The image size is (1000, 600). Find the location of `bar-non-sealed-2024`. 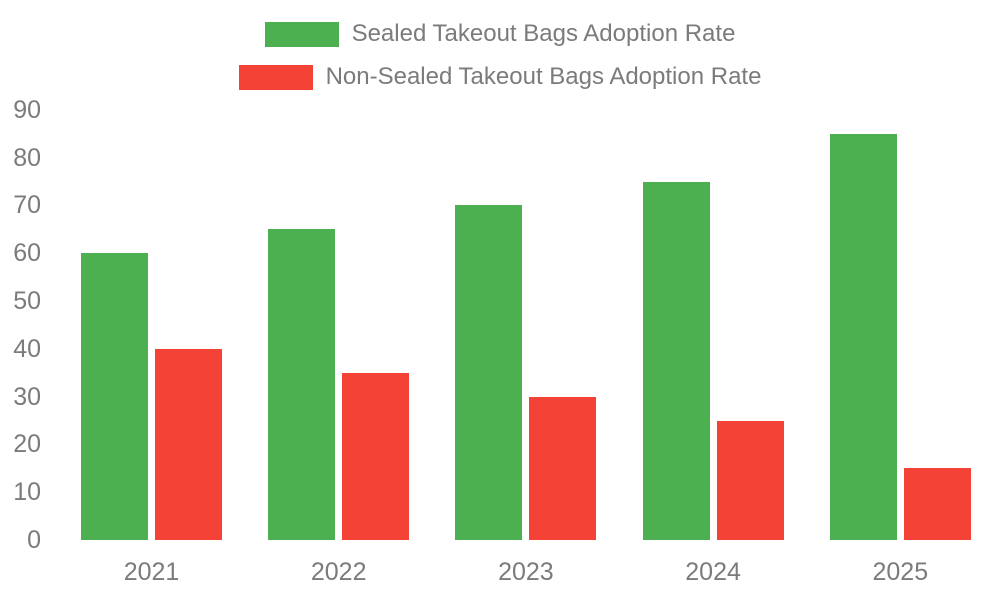

bar-non-sealed-2024 is located at coordinates (750, 480).